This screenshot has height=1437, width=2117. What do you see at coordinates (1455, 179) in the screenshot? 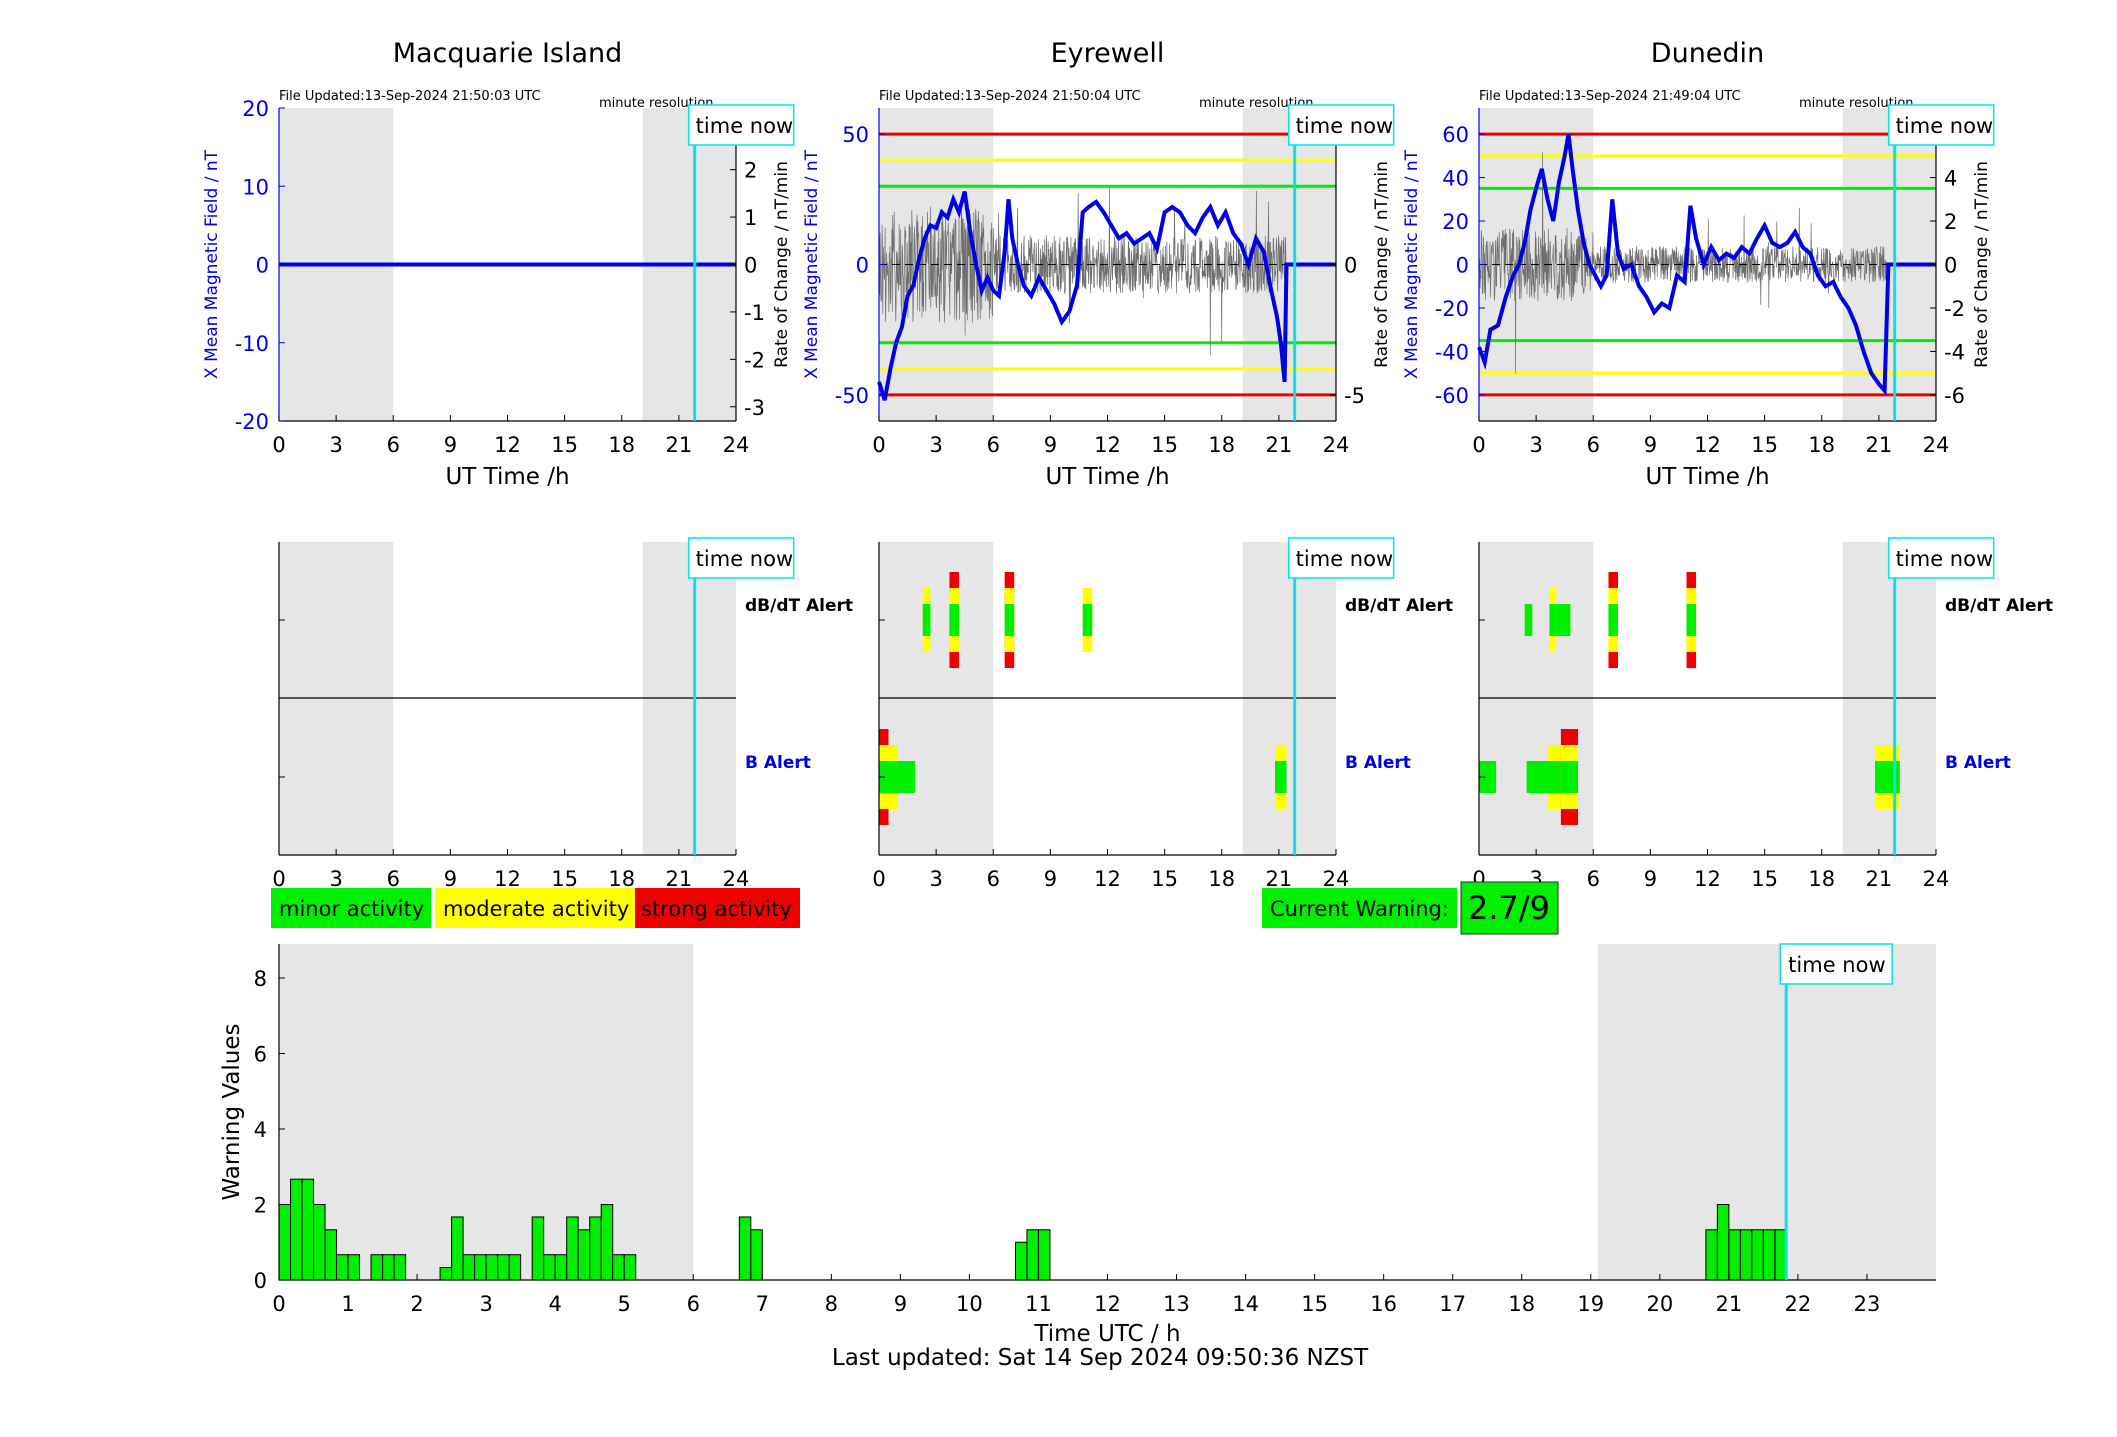
I see `left-tick-label: 40` at bounding box center [1455, 179].